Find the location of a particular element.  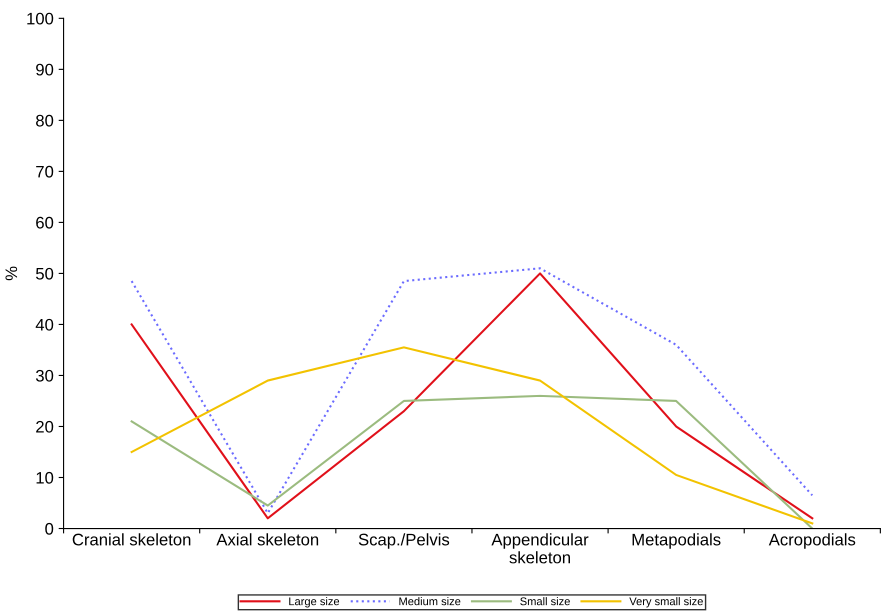

legend-label: Small size is located at coordinates (545, 601).